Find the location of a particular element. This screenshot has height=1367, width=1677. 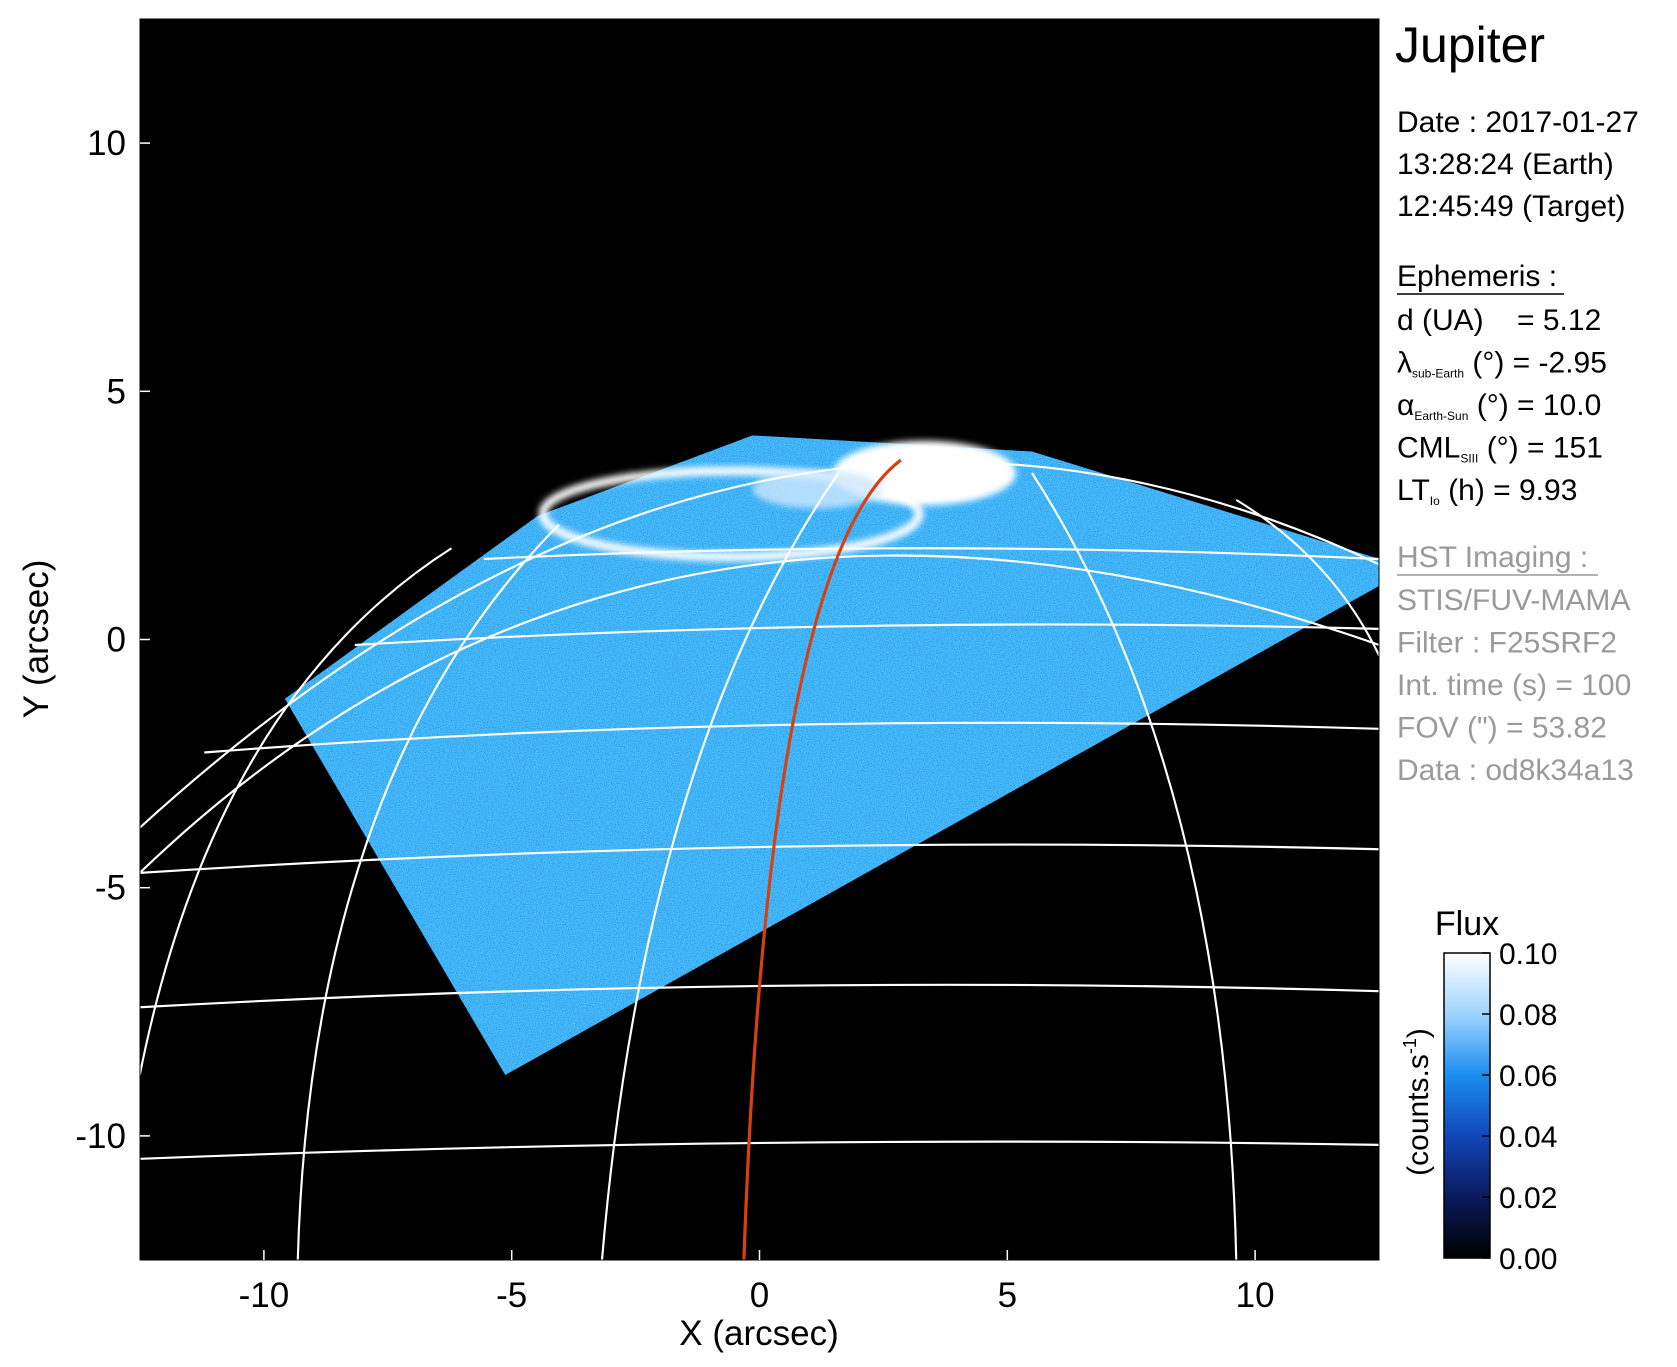

colorbar-tick-label: 0.08 is located at coordinates (1528, 1015).